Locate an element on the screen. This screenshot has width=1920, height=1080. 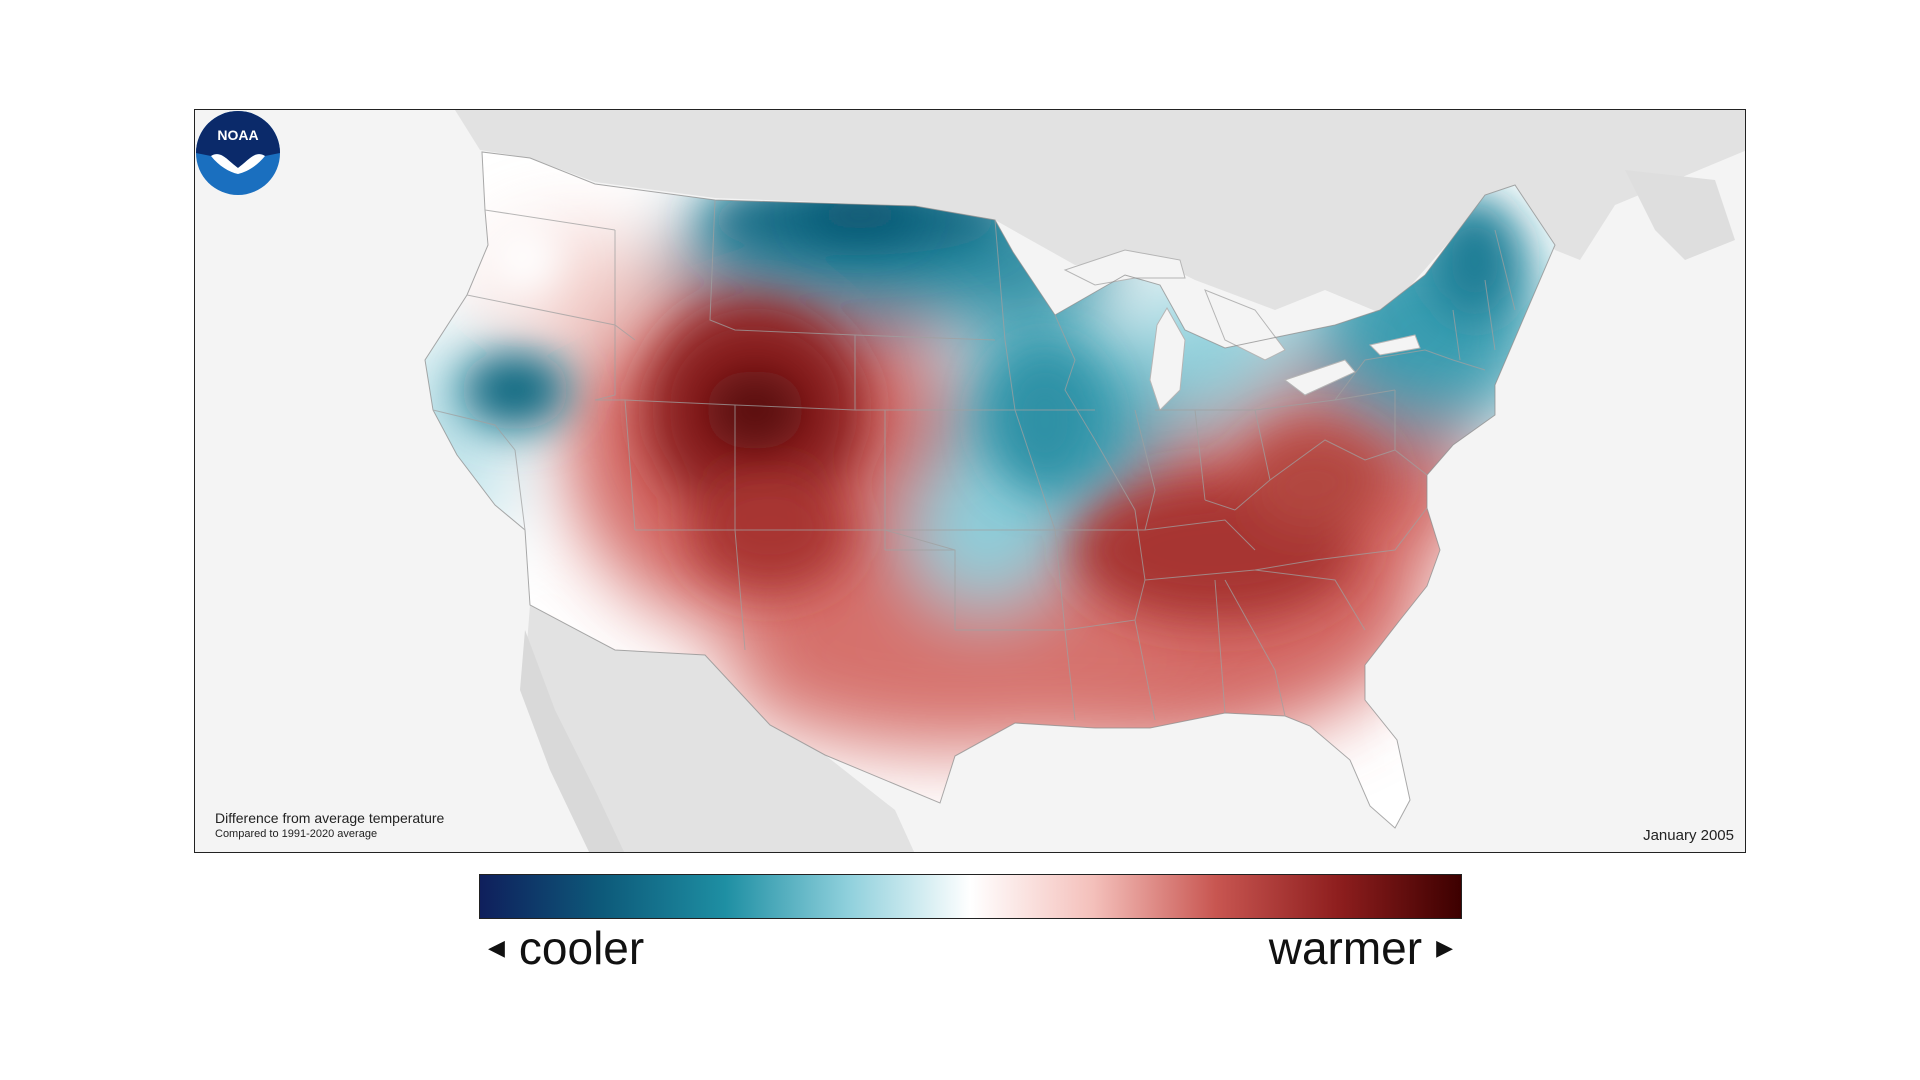
noaa-logo: NOAA is located at coordinates (238, 153).